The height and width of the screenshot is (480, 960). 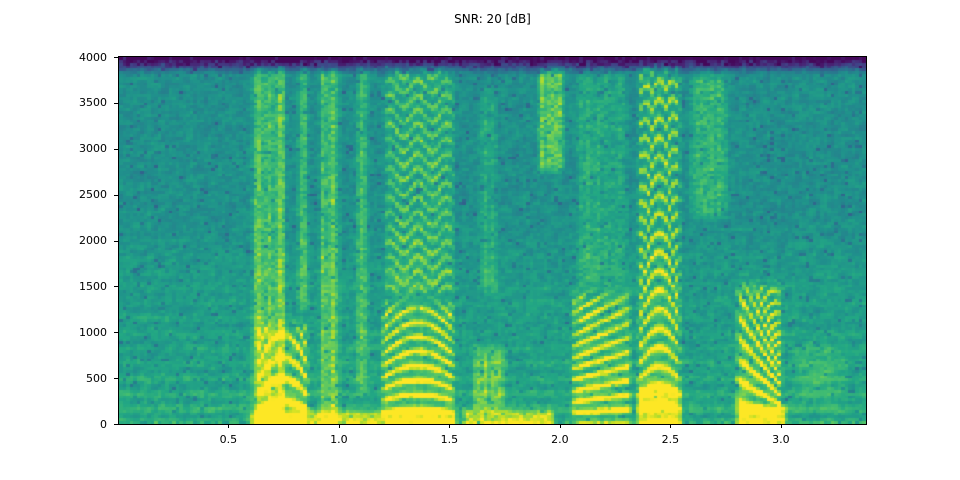 I want to click on x-tick-label: 0.5, so click(x=228, y=439).